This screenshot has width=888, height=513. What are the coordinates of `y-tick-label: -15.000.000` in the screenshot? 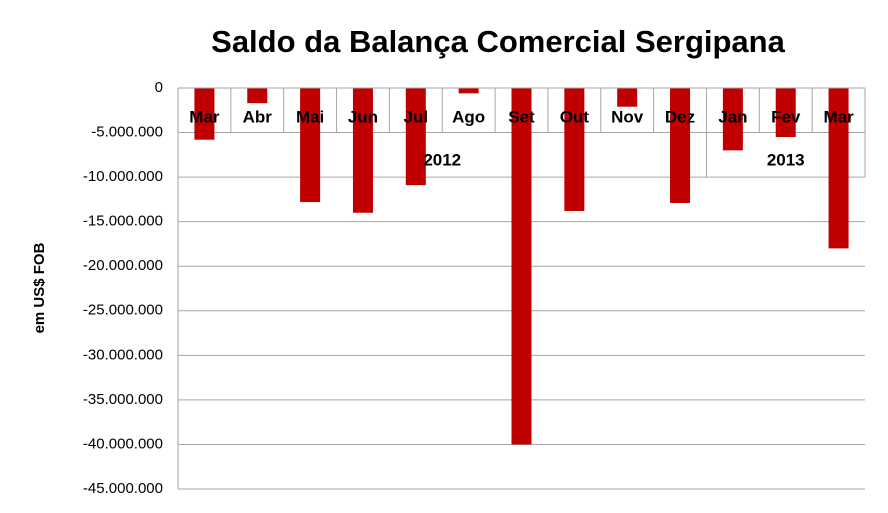 It's located at (123, 221).